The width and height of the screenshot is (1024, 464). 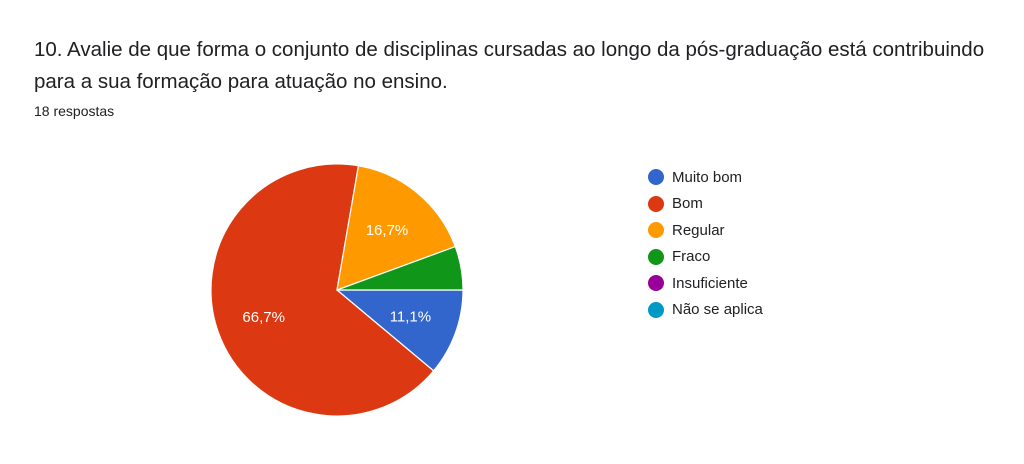 I want to click on legend-label: Insuficiente, so click(x=710, y=283).